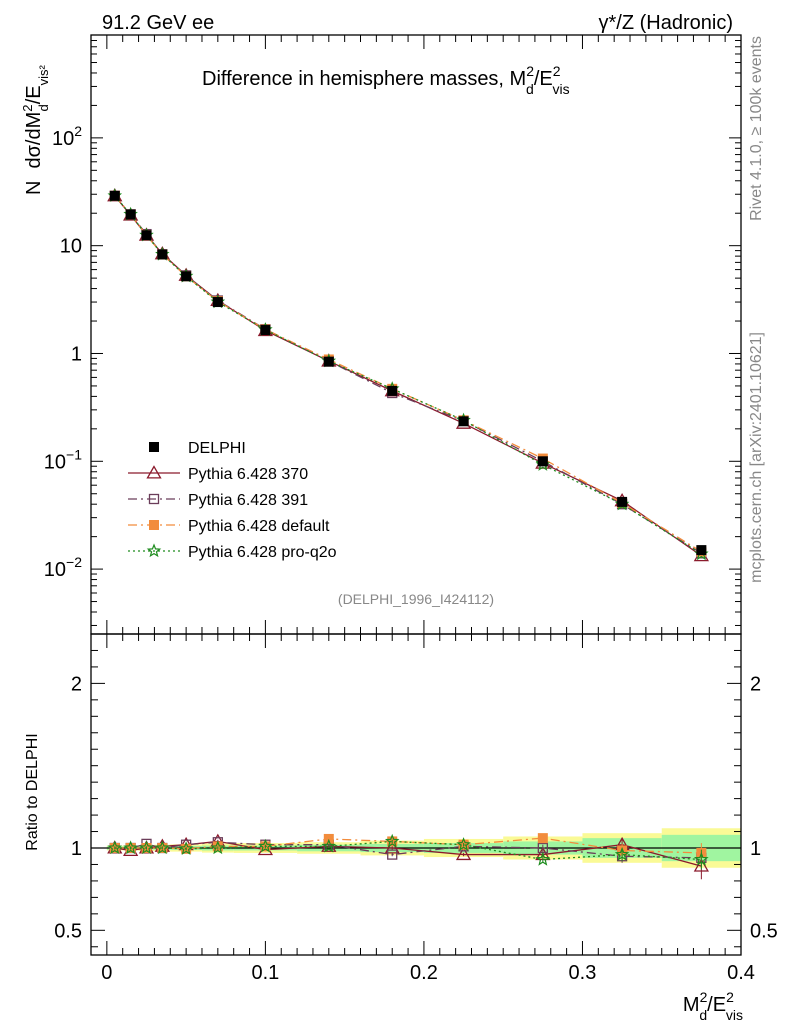 The image size is (786, 1024). What do you see at coordinates (259, 526) in the screenshot?
I see `legend-label-3: Pythia 6.428 default` at bounding box center [259, 526].